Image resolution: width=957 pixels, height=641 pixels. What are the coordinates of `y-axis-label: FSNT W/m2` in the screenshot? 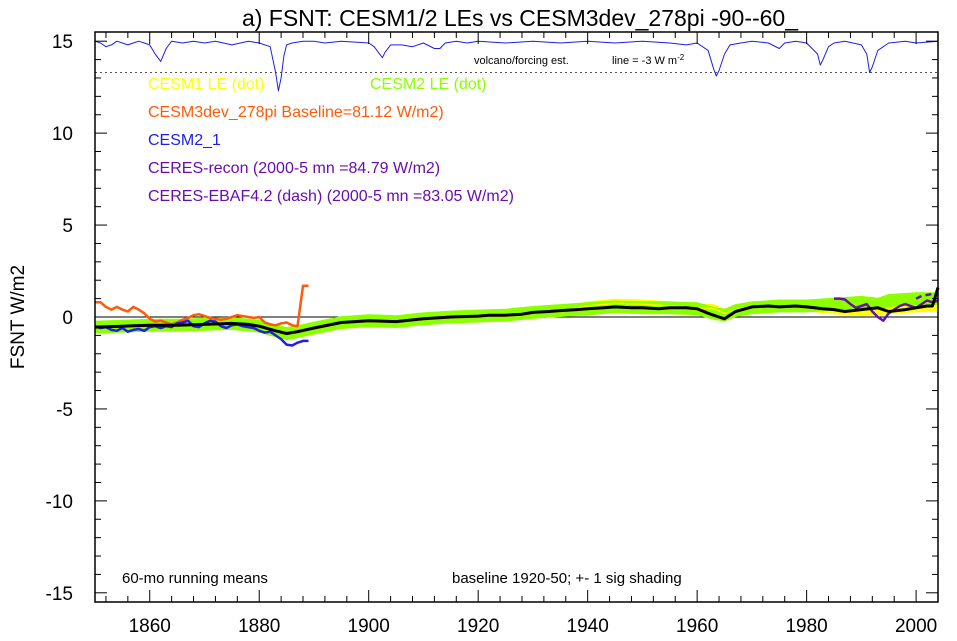 It's located at (18, 317).